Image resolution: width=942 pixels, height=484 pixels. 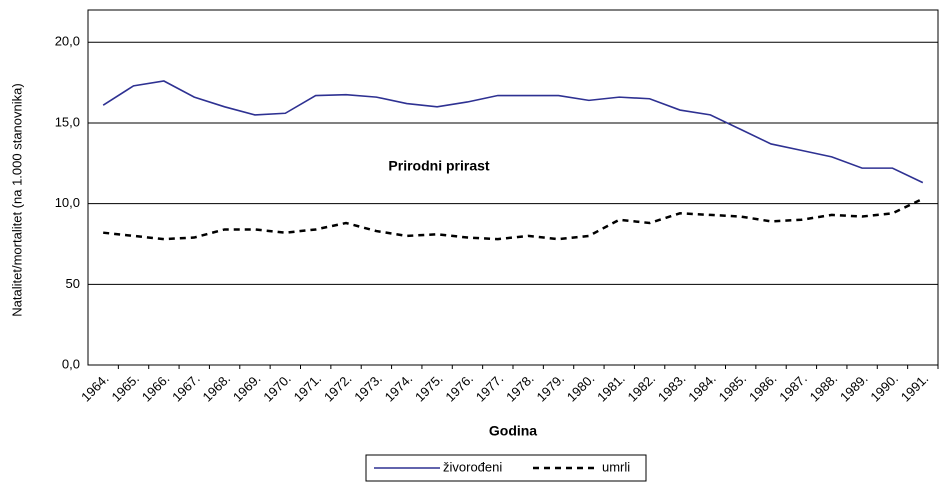 I want to click on x-tick-label: 1976., so click(x=459, y=388).